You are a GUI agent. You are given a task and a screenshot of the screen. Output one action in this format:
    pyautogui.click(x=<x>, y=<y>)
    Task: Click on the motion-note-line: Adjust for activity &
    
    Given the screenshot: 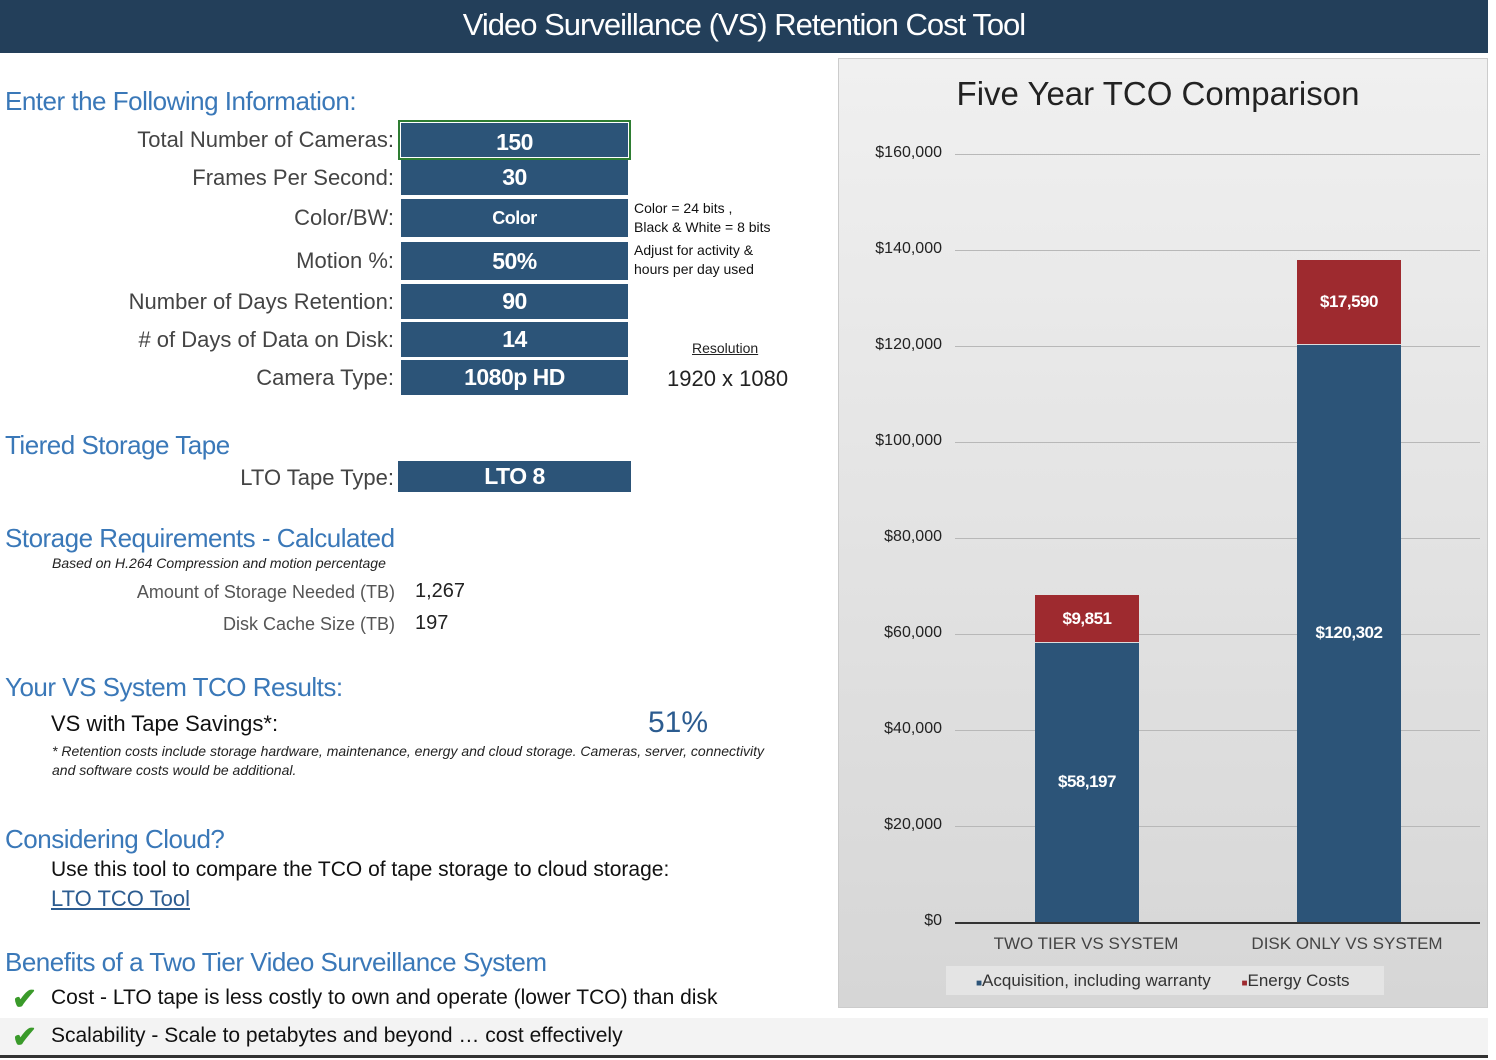 What is the action you would take?
    pyautogui.click(x=694, y=250)
    